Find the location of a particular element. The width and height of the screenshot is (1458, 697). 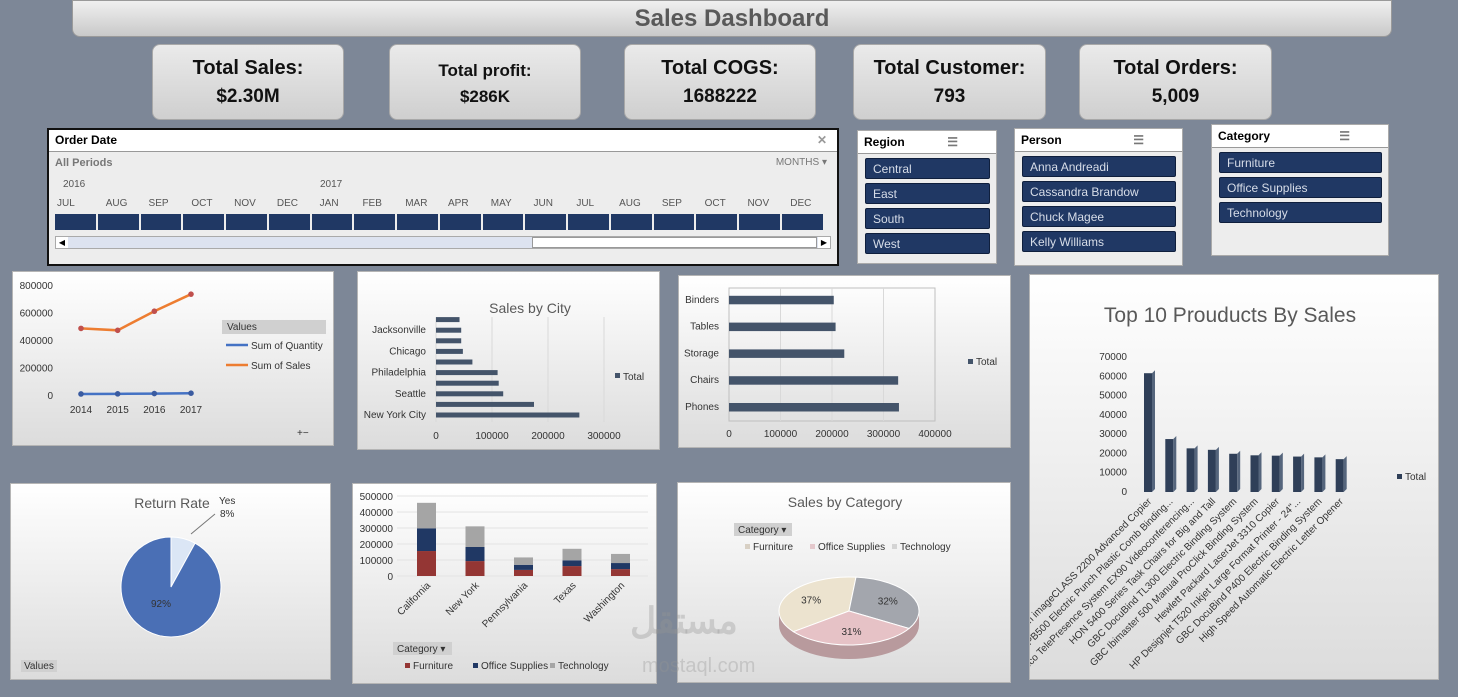

timeline-level: MONTHS is located at coordinates (797, 162).